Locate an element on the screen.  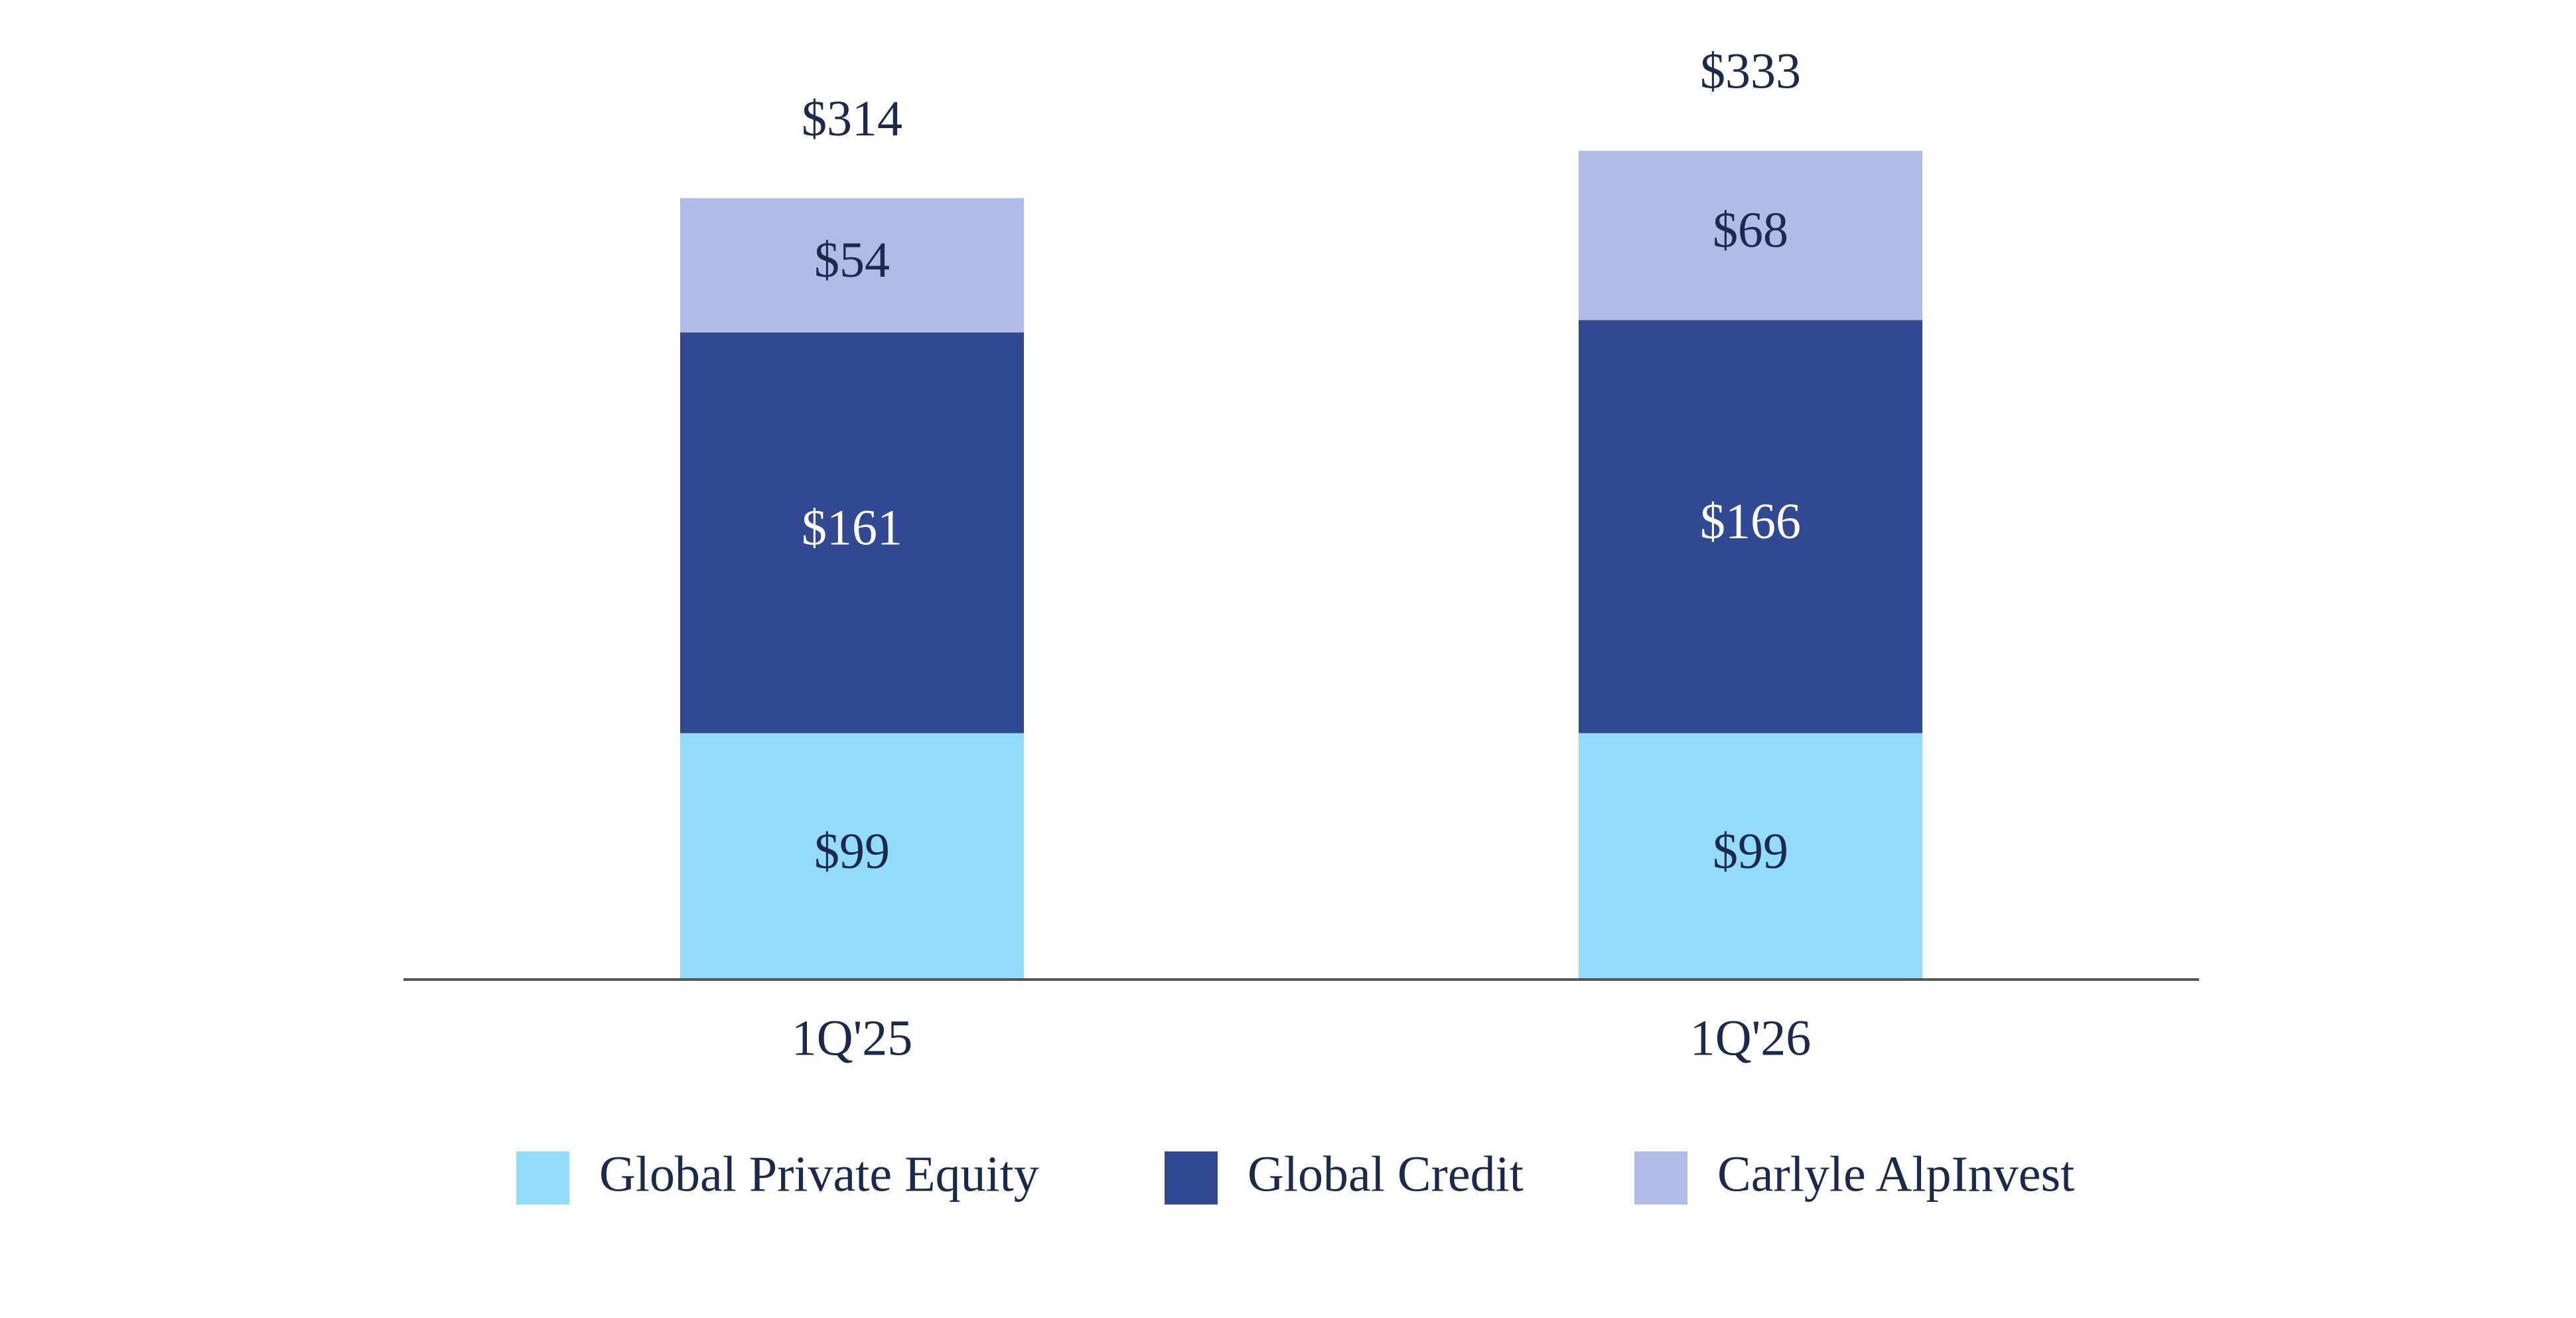
total-label: $314 is located at coordinates (852, 119).